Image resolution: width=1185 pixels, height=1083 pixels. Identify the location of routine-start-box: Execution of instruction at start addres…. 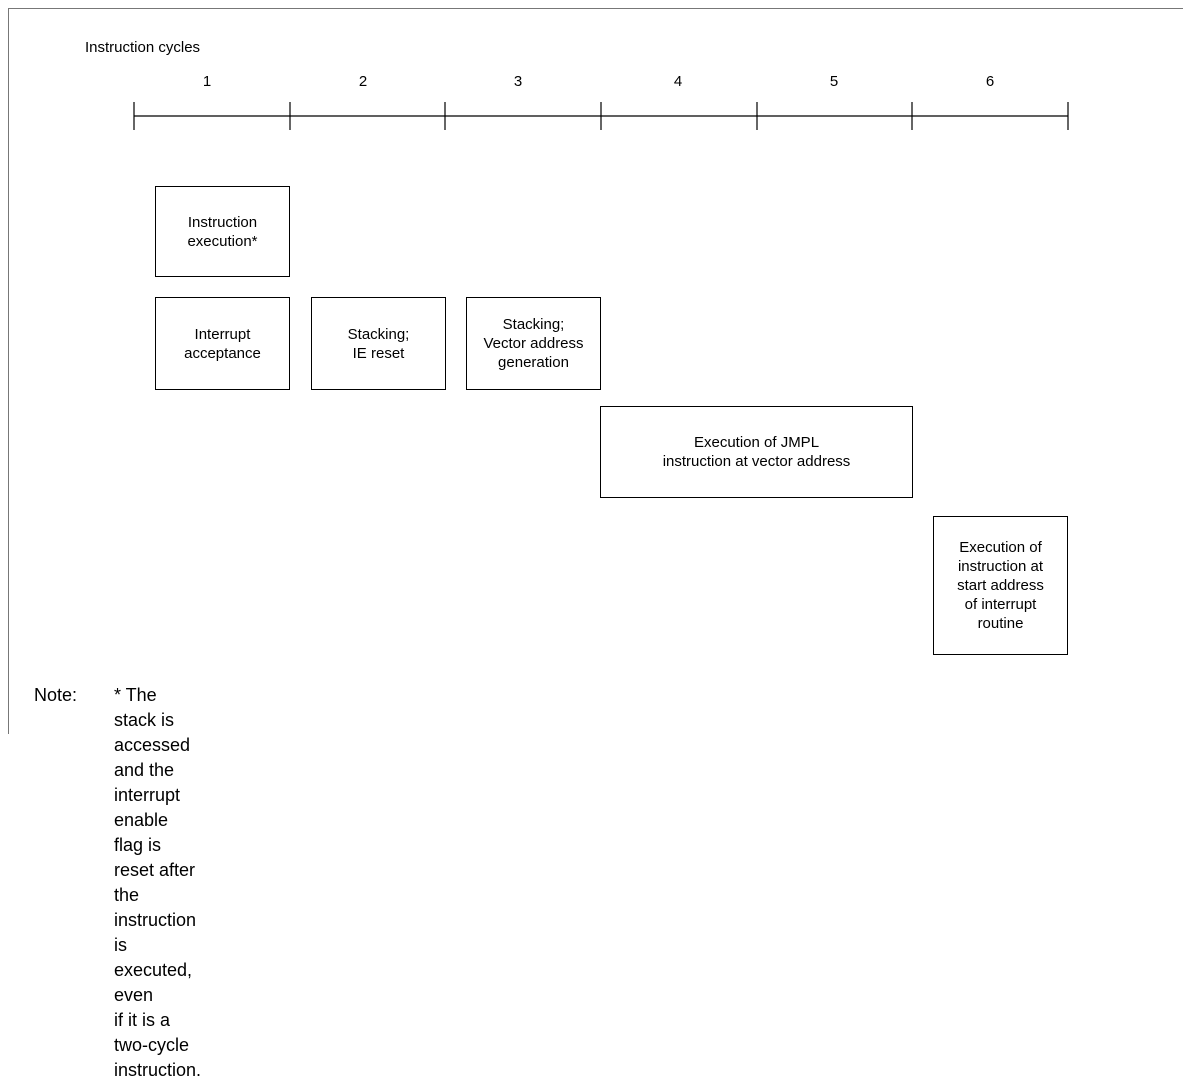
(1000, 585).